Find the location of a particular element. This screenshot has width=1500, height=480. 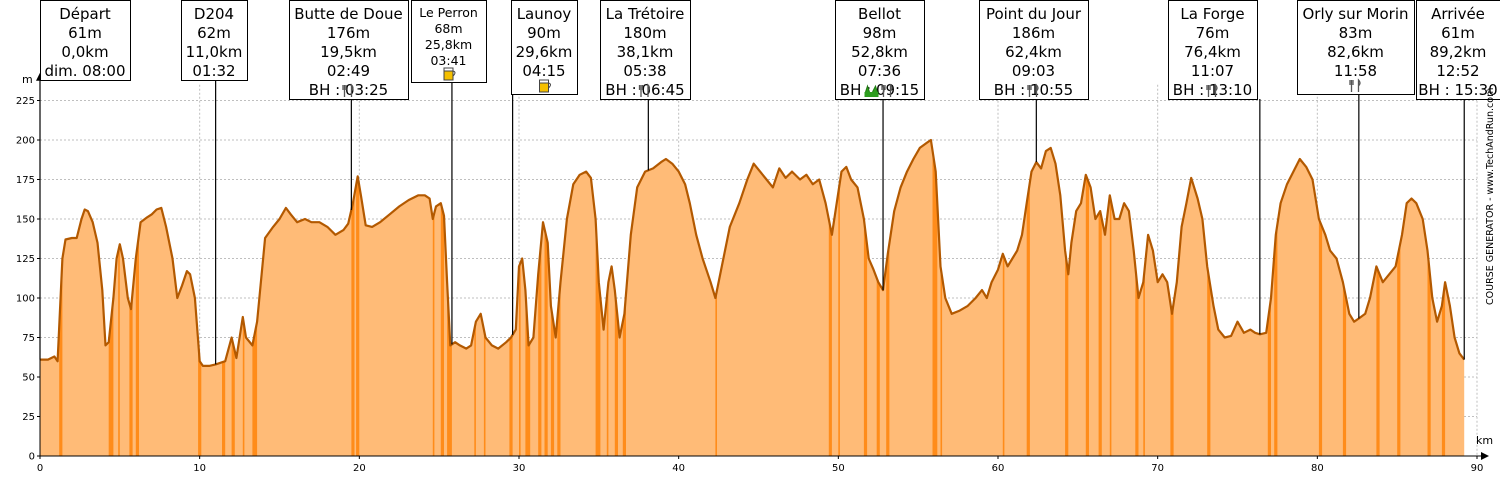

x-tick-label: 90 is located at coordinates (1477, 468).